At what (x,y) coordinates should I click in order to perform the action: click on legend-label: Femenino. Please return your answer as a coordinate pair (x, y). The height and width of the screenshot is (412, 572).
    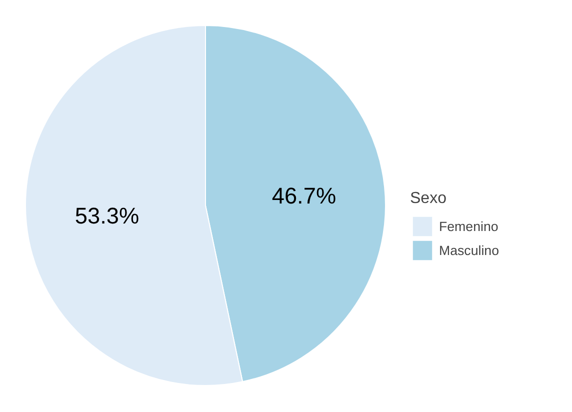
    Looking at the image, I should click on (468, 226).